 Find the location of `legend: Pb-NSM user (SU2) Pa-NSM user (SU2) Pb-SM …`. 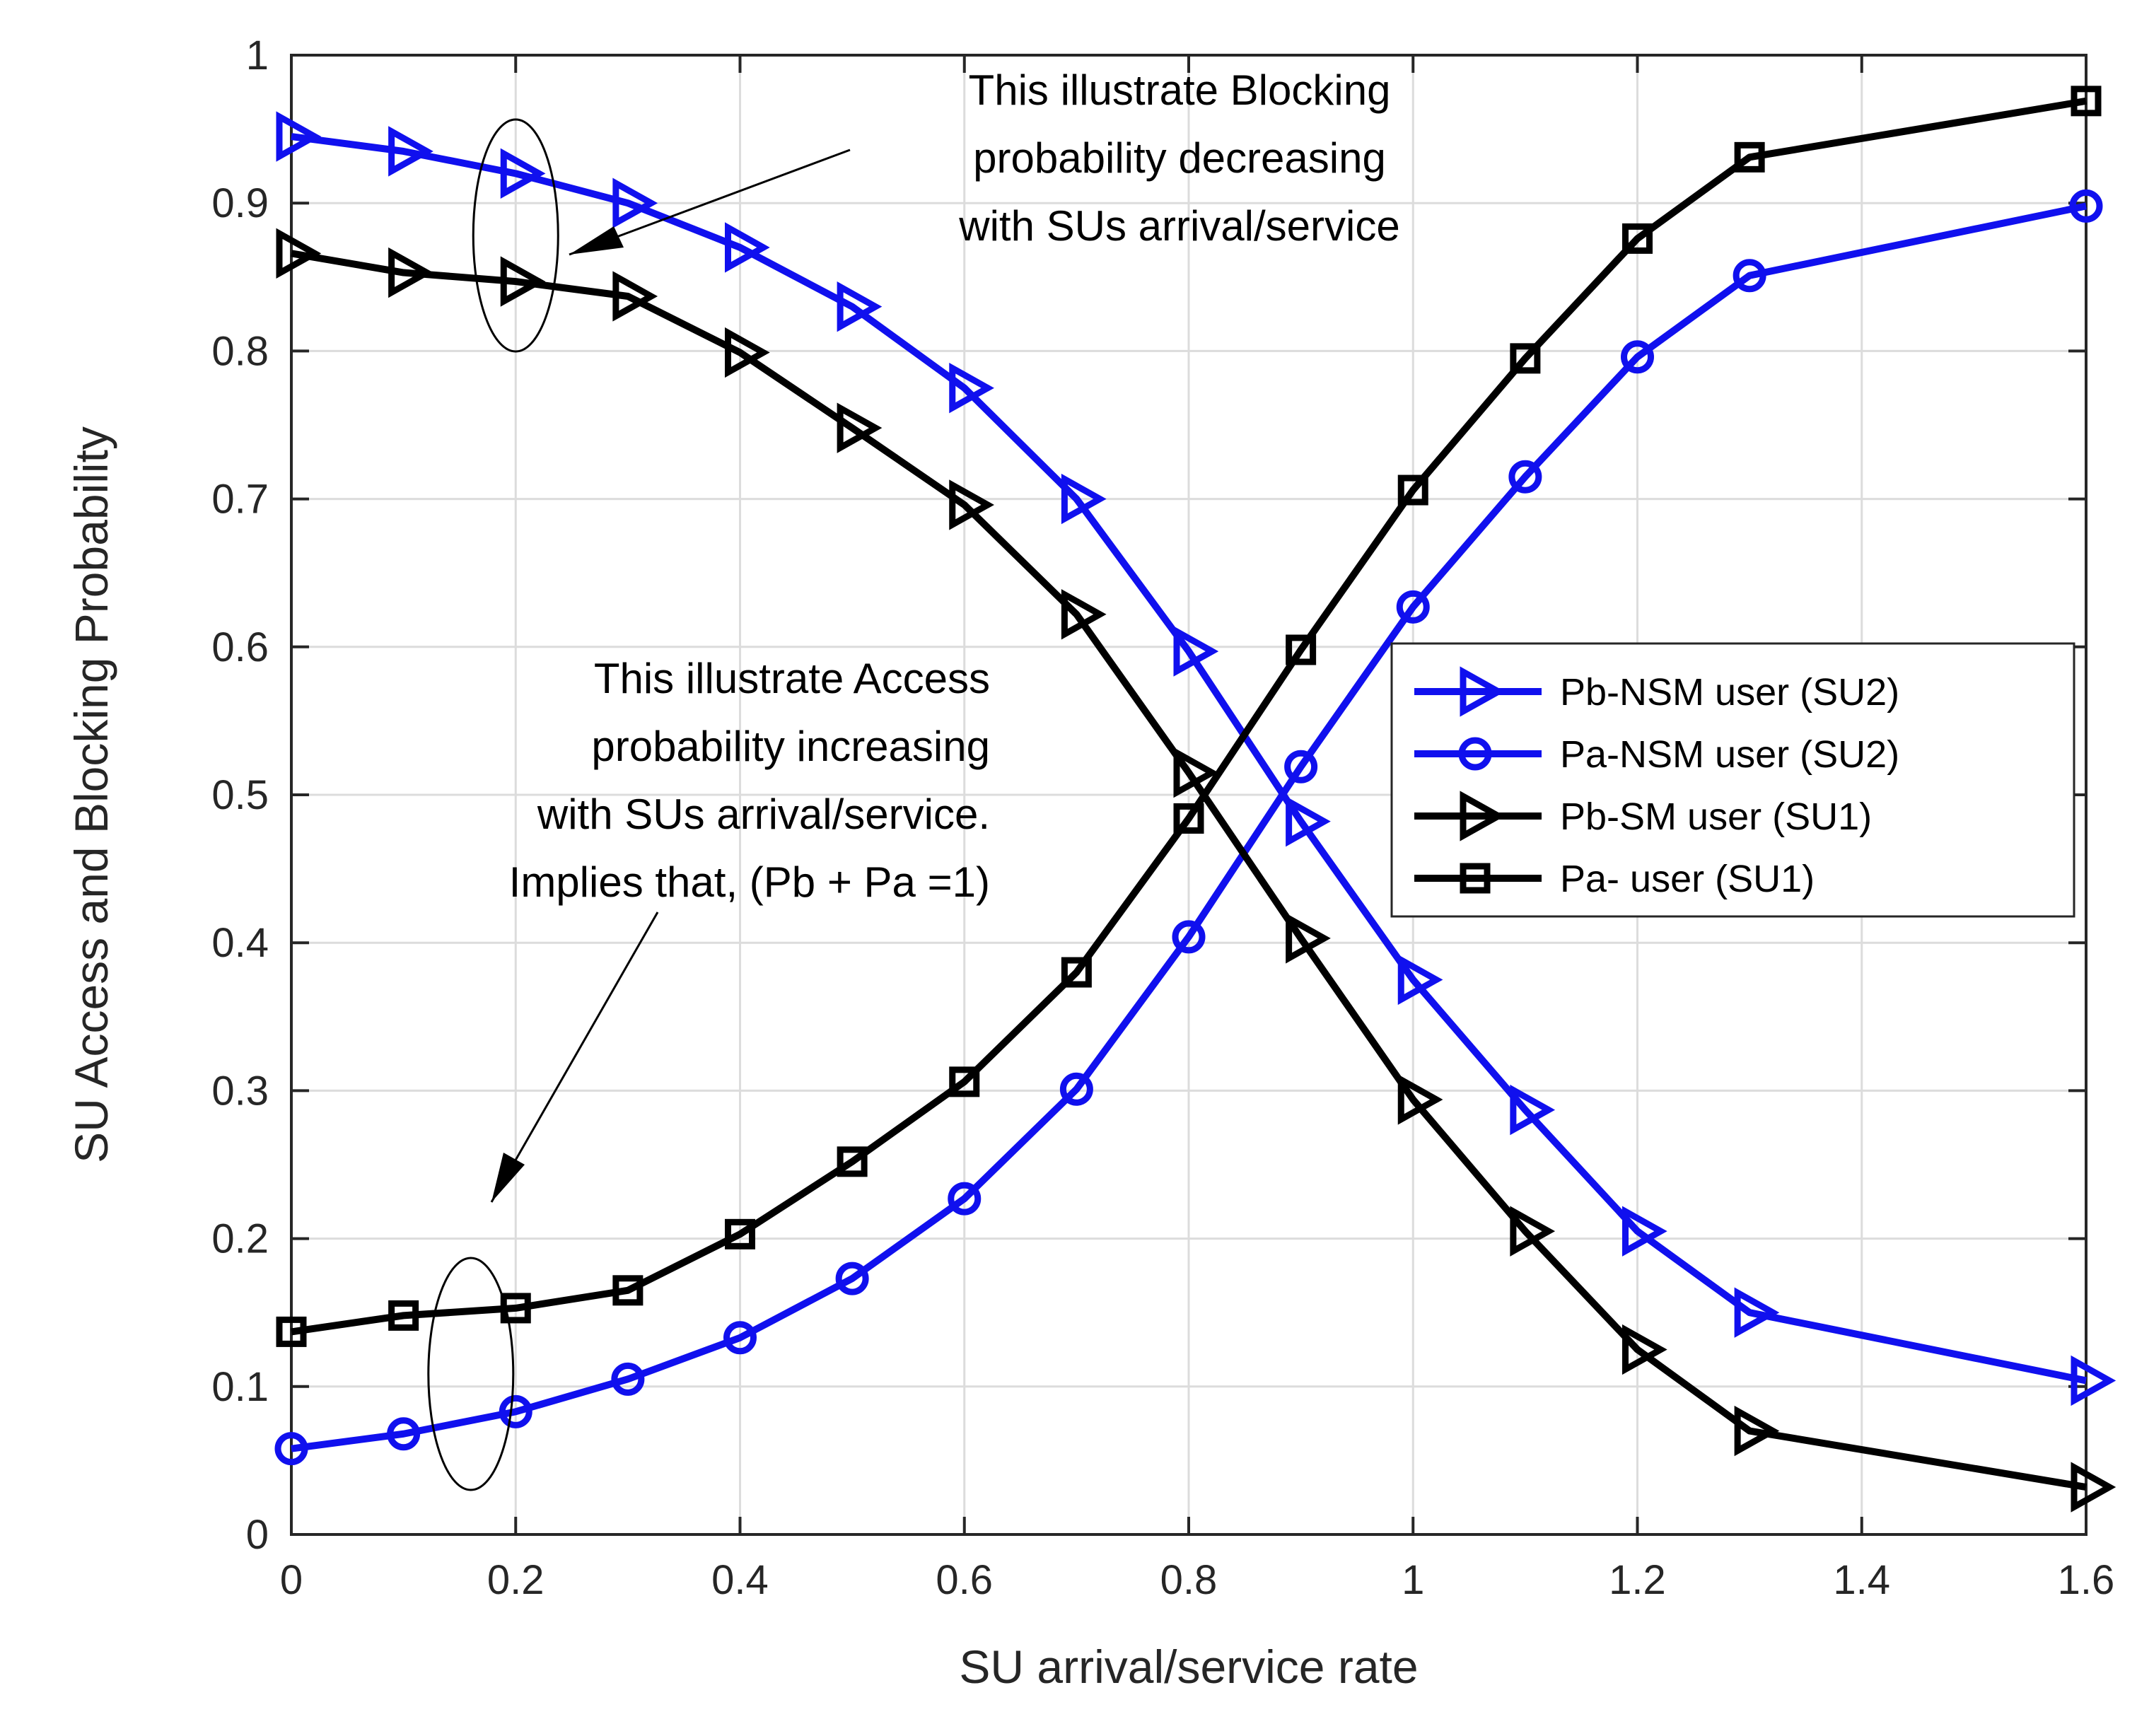

legend: Pb-NSM user (SU2) Pa-NSM user (SU2) Pb-SM … is located at coordinates (1733, 780).